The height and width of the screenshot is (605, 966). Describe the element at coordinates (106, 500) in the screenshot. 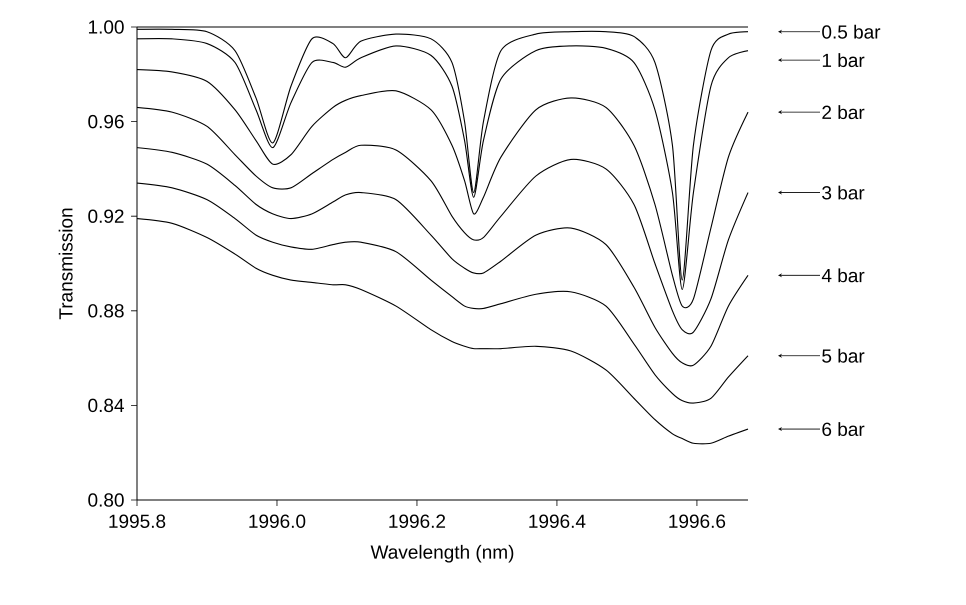

I see `y-tick-label: 0.80` at that location.